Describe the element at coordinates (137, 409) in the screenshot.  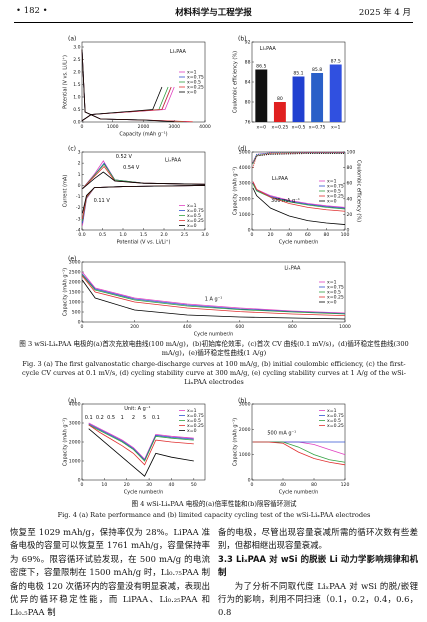
I see `annotation: Unit: A g⁻¹` at that location.